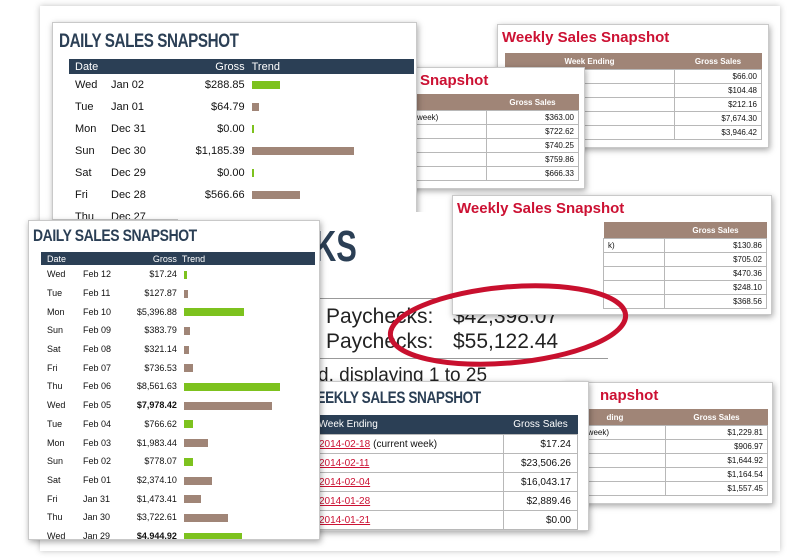 The height and width of the screenshot is (558, 801). I want to click on table-row: Sun Feb 09 $383.79, so click(178, 330).